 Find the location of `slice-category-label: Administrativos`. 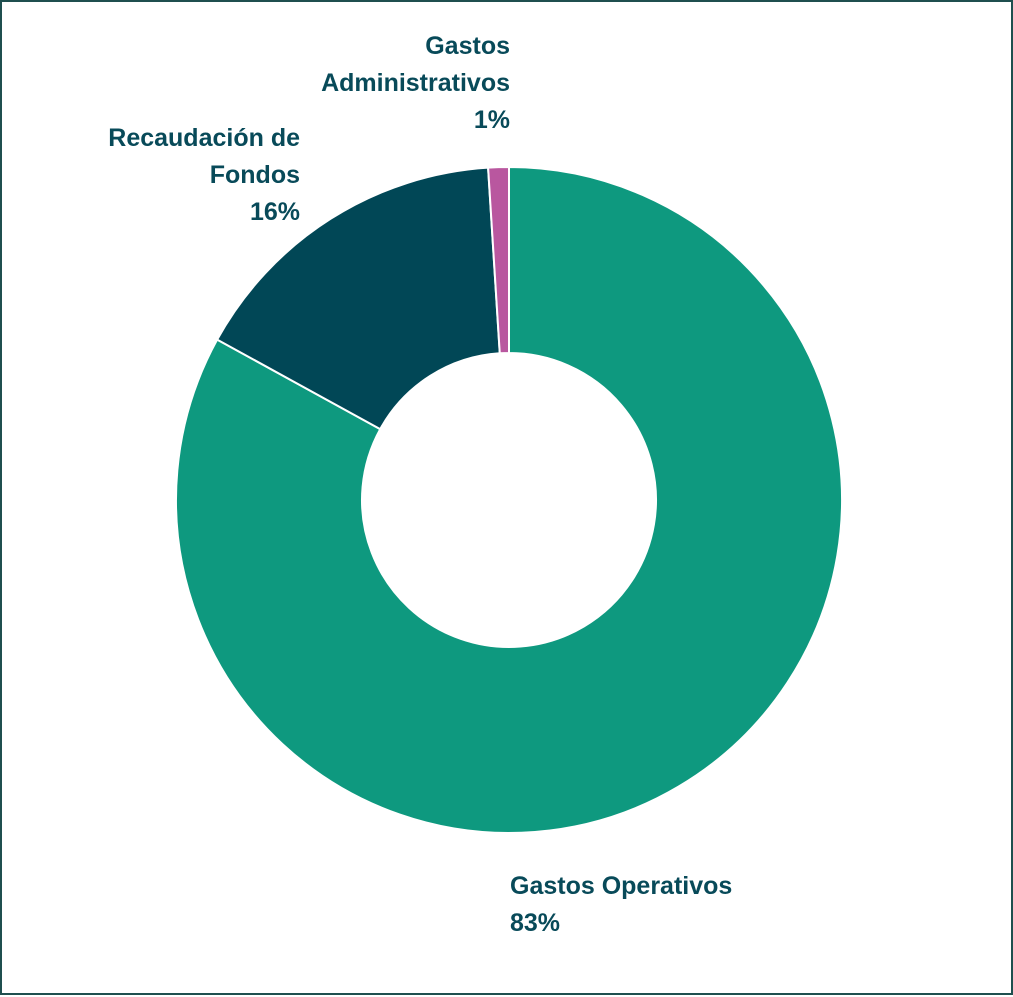

slice-category-label: Administrativos is located at coordinates (415, 83).